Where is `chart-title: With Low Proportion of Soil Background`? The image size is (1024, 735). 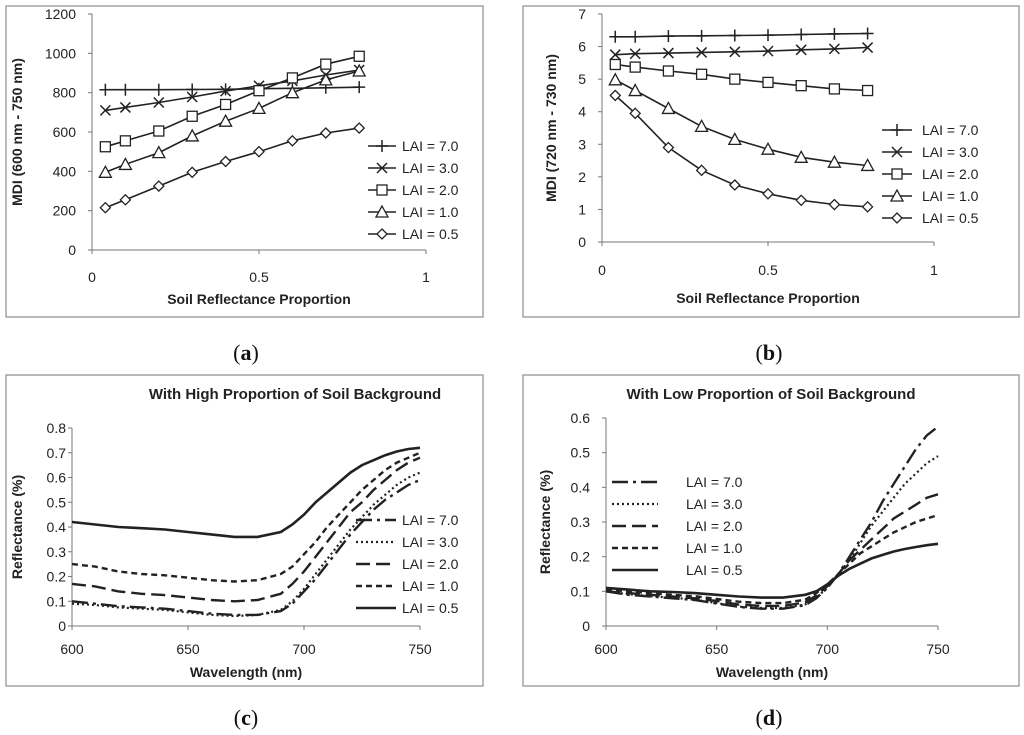
chart-title: With Low Proportion of Soil Background is located at coordinates (770, 394).